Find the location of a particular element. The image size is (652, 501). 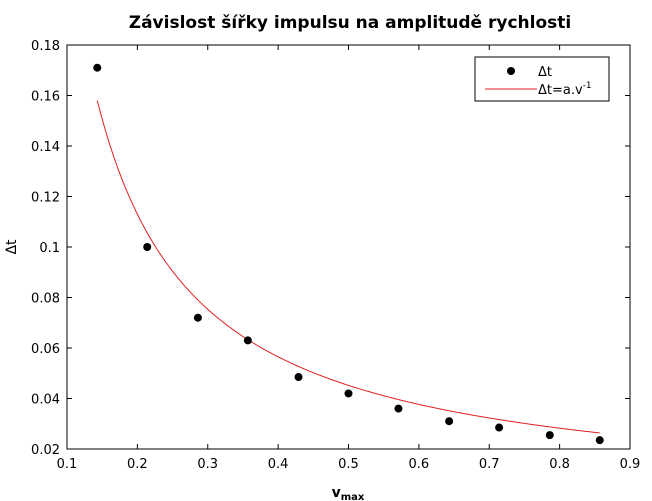

y-tick-label: 0.08 is located at coordinates (45, 299).